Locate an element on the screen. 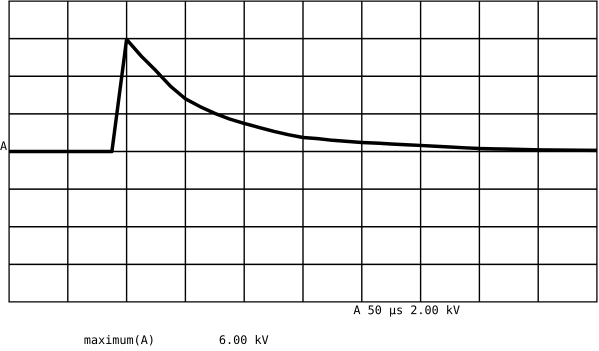 This screenshot has width=599, height=351. text: A is located at coordinates (3, 145).